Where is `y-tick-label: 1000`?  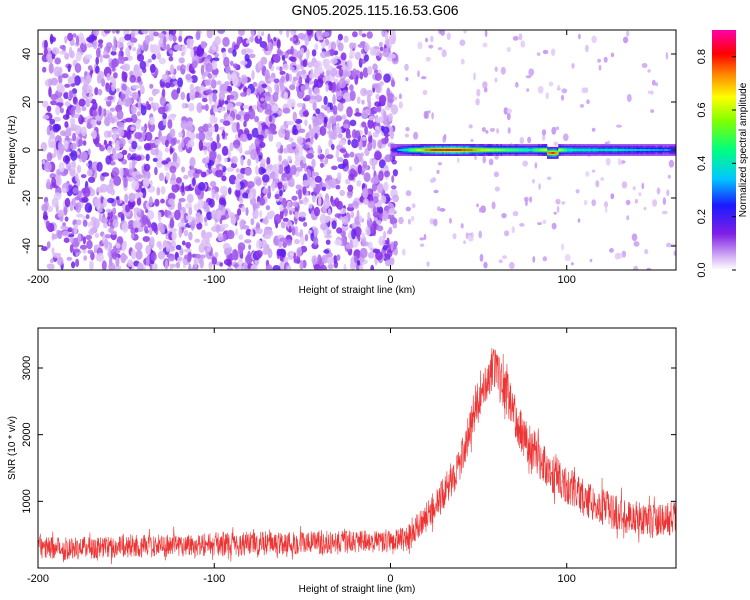
y-tick-label: 1000 is located at coordinates (27, 501).